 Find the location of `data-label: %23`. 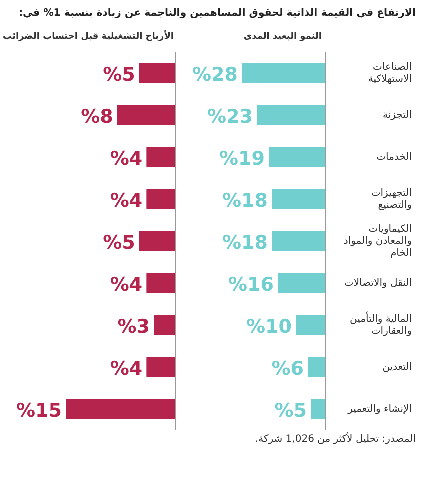

data-label: %23 is located at coordinates (230, 117).